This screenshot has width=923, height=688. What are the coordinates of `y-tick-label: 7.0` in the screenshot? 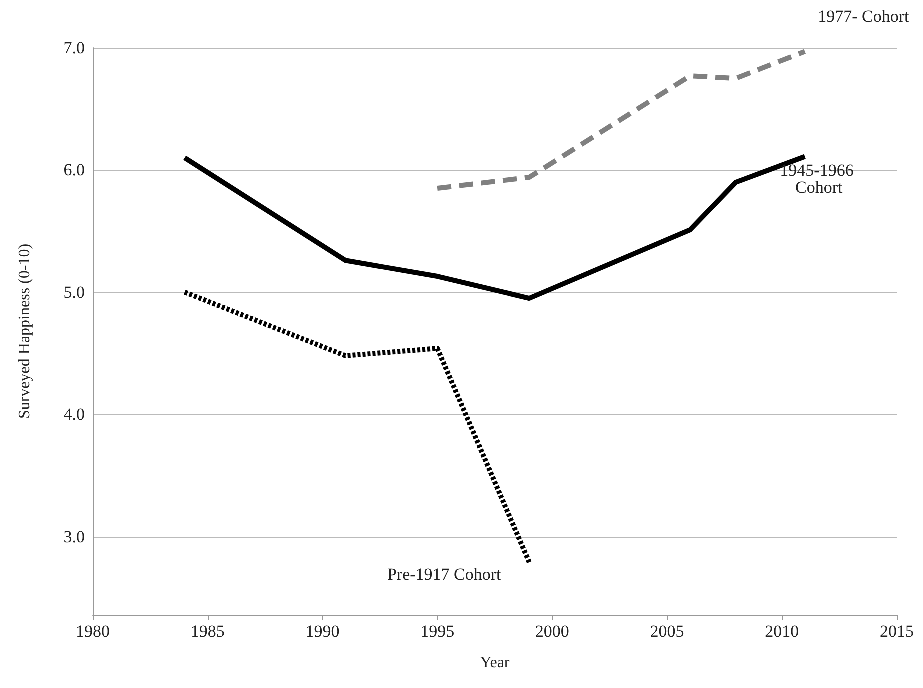 It's located at (74, 48).